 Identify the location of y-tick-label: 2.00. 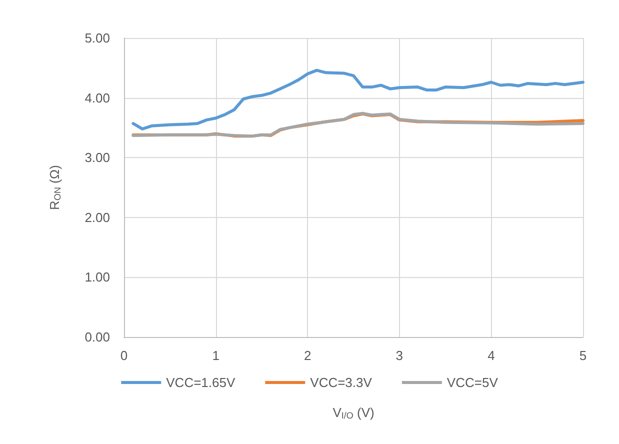
(97, 217).